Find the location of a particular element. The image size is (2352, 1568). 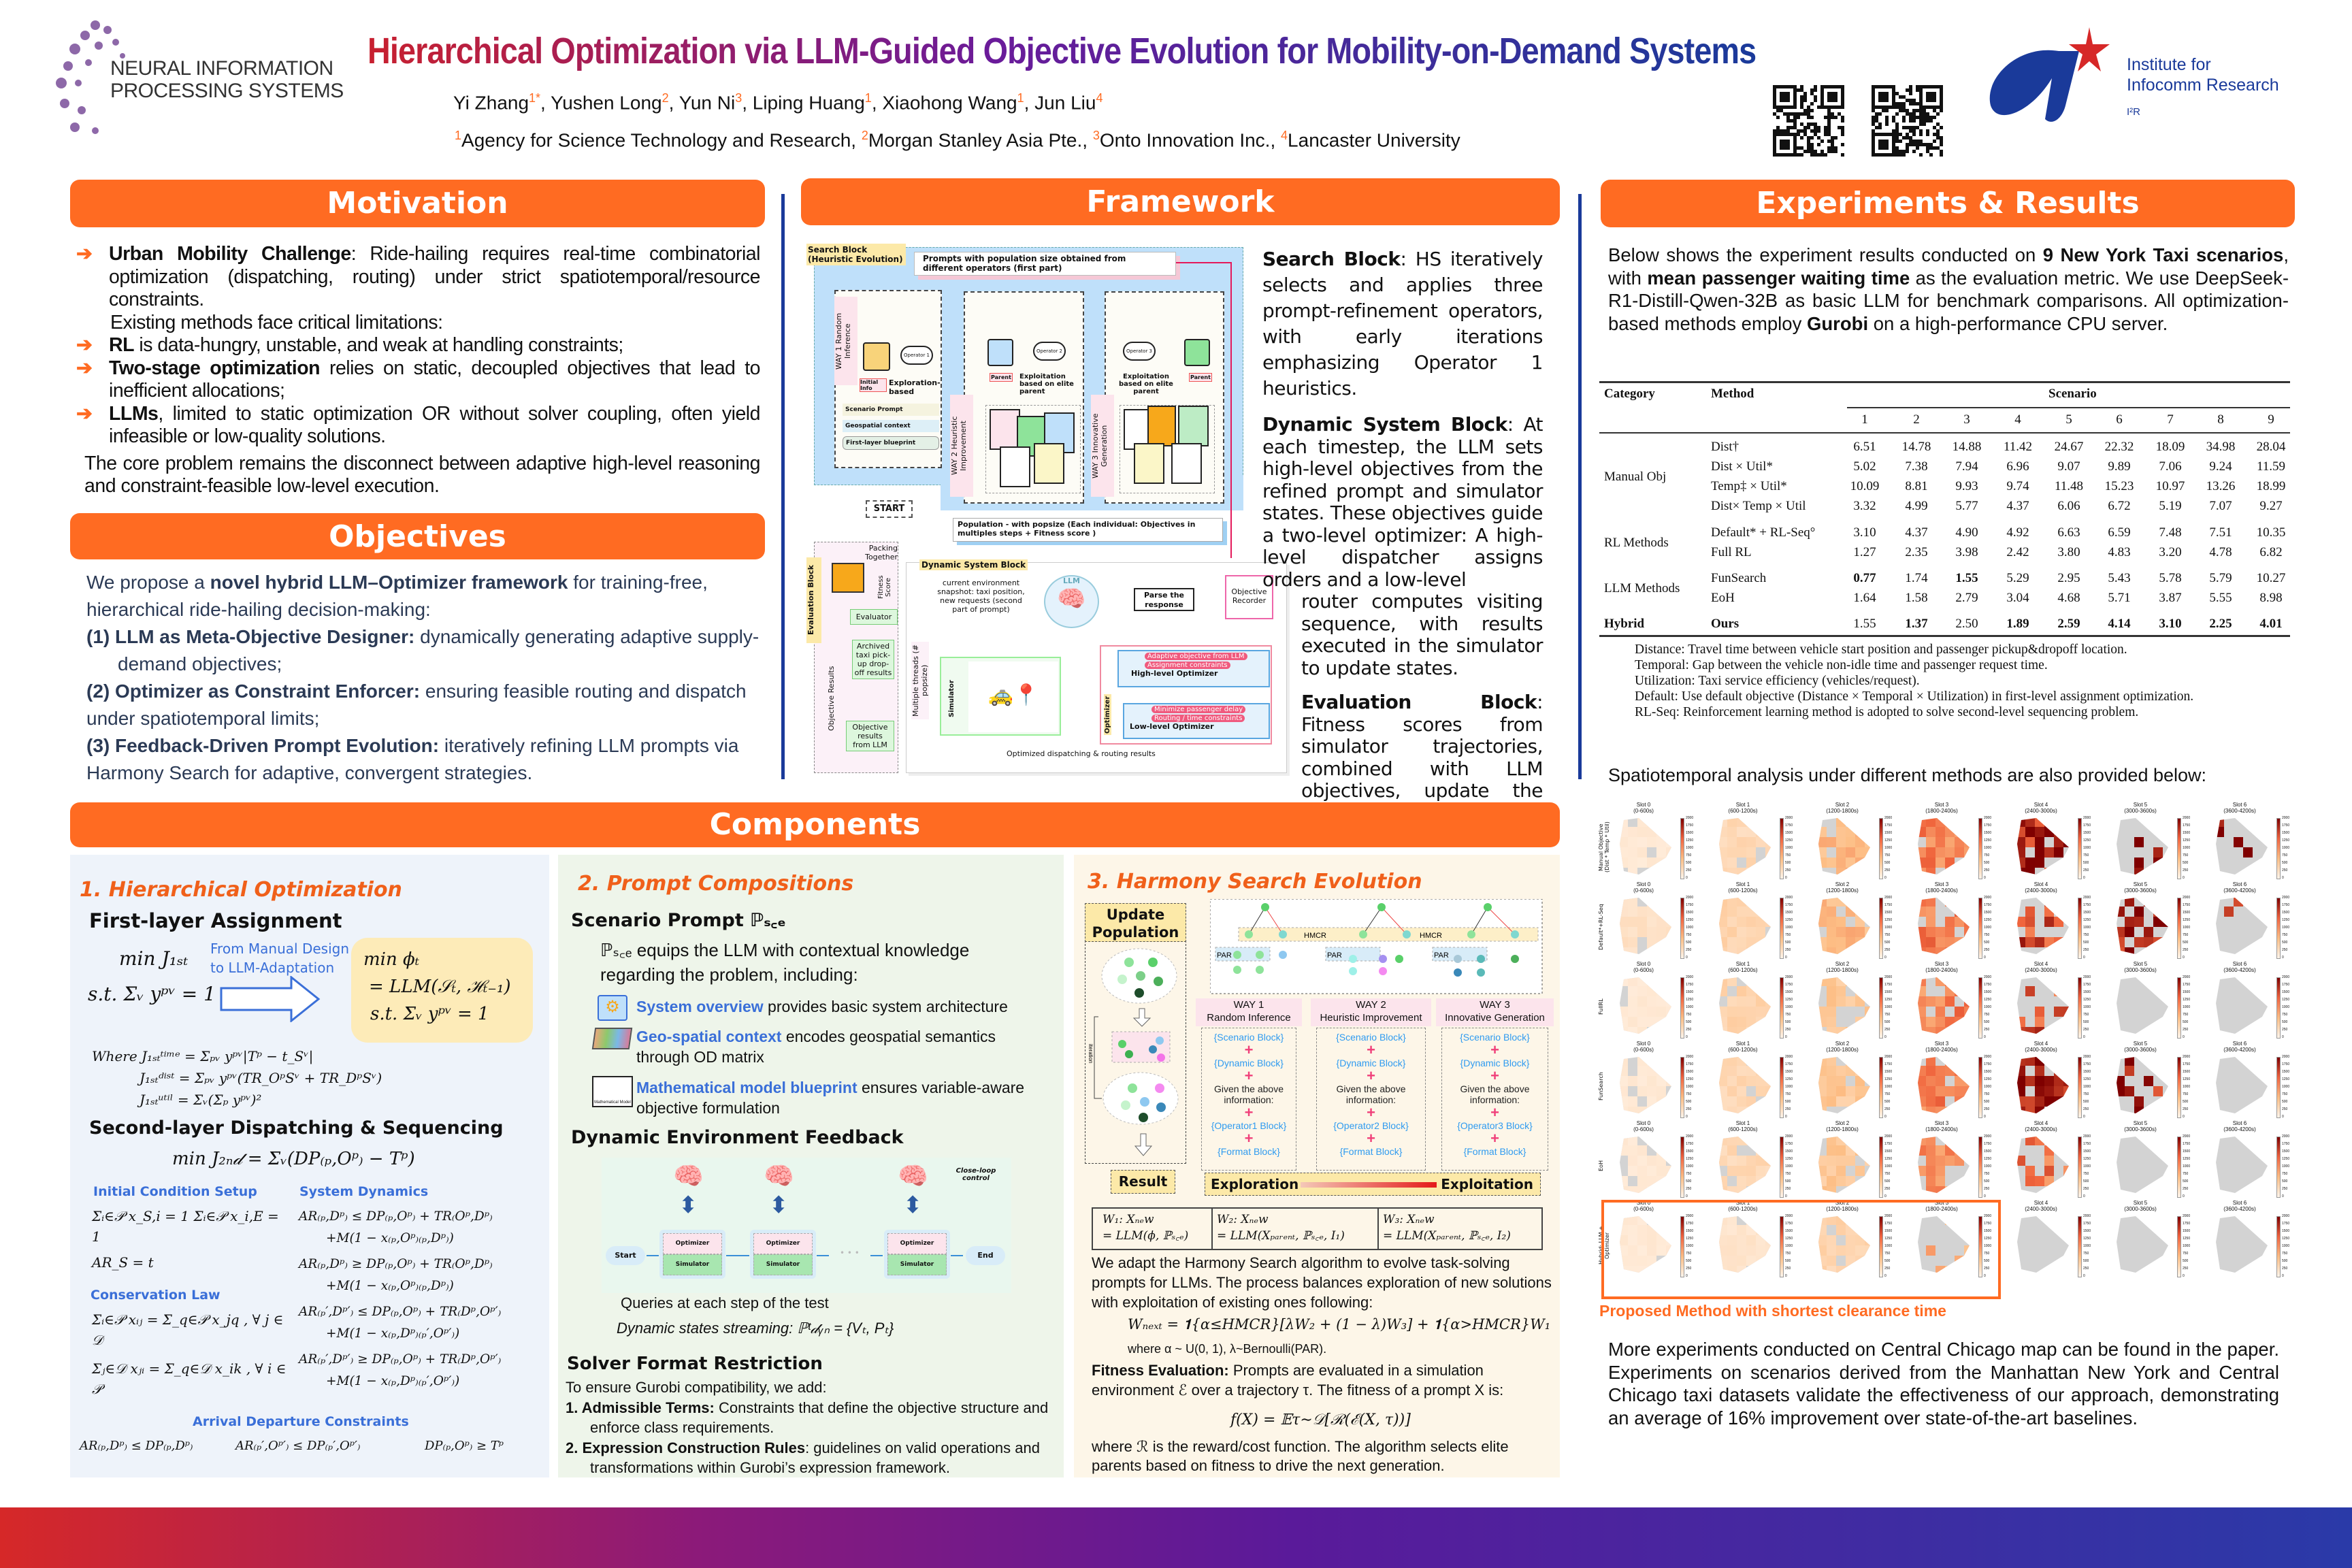

flow-arrow is located at coordinates (653, 1255).